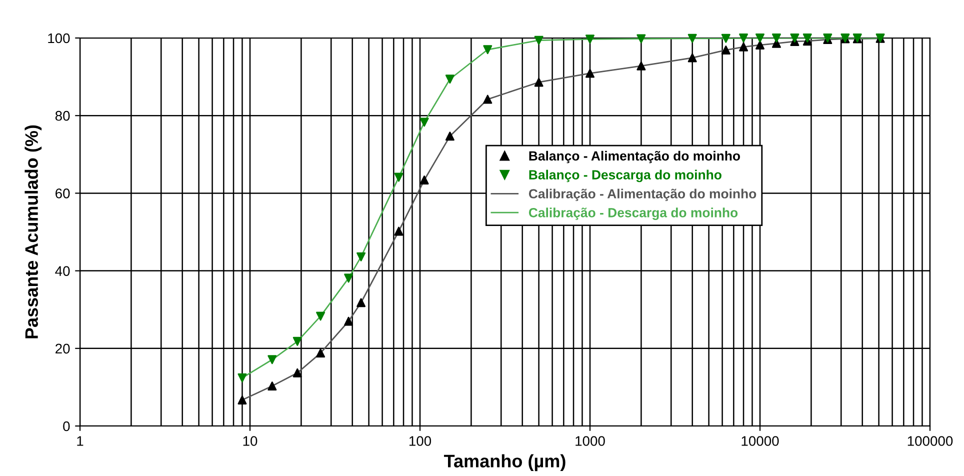  What do you see at coordinates (760, 441) in the screenshot?
I see `x-tick-label: 10000` at bounding box center [760, 441].